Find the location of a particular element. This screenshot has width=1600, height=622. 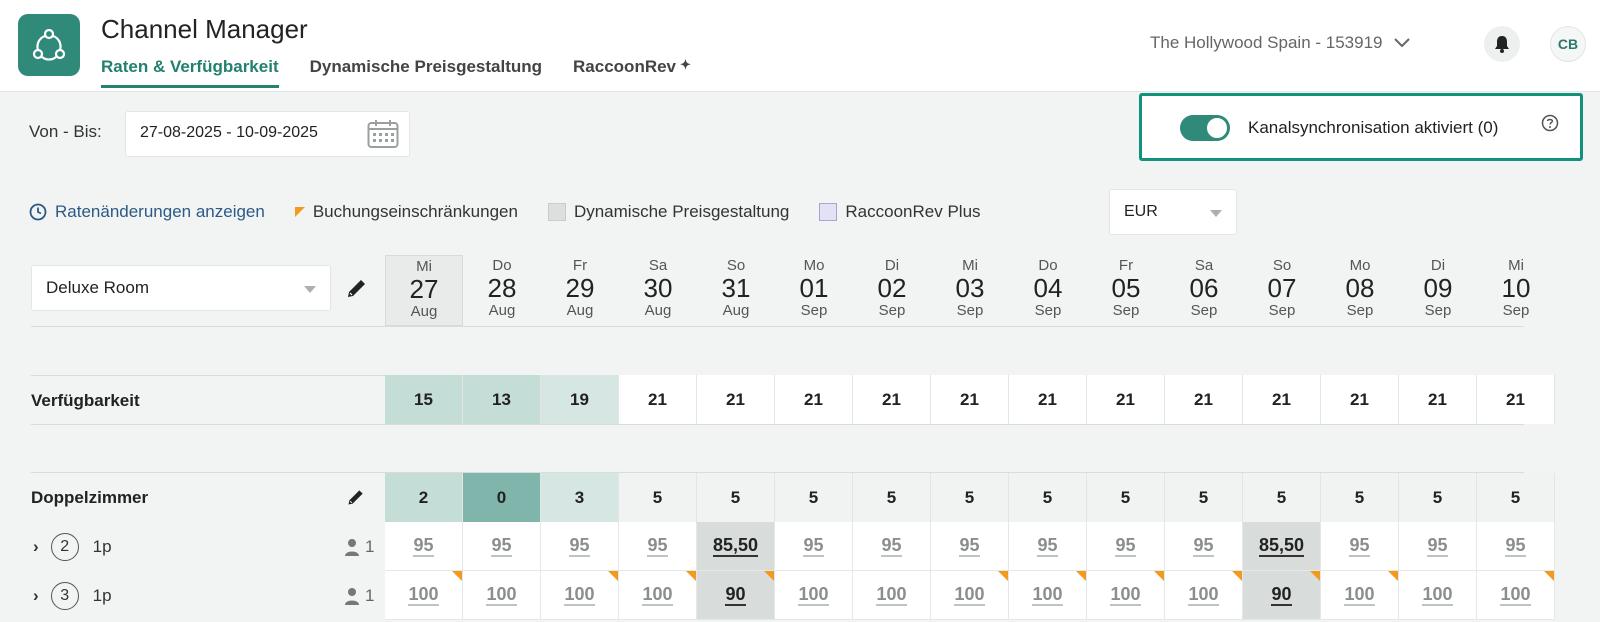

currency-select: EUR is located at coordinates (1173, 212).